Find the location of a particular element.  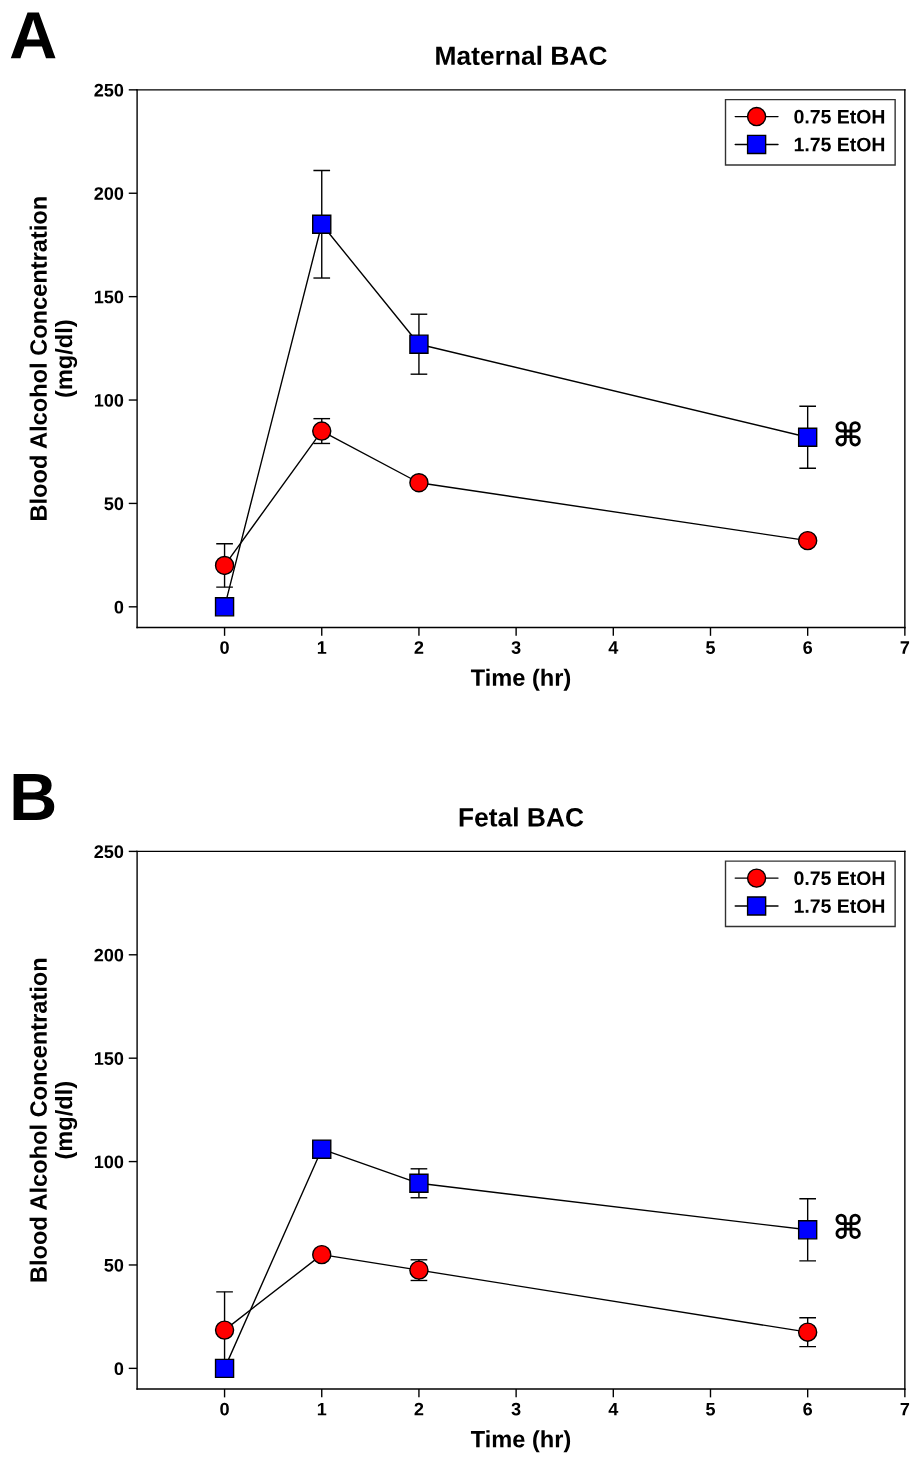

text: B is located at coordinates (34, 797).